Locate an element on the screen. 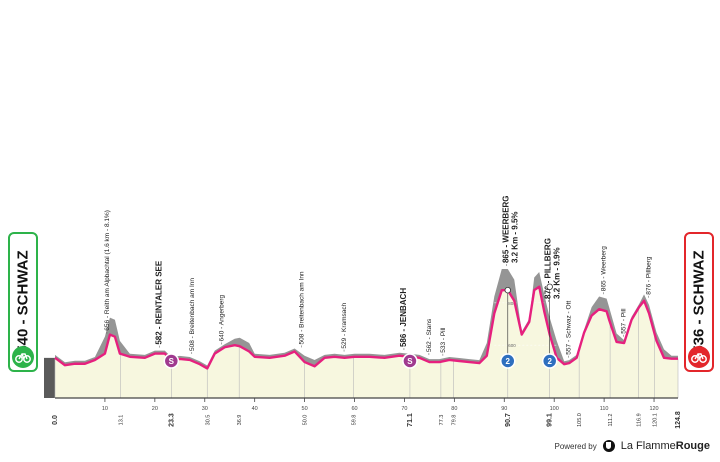 Image resolution: width=720 pixels, height=462 pixels. altitude-ref-label: 600 is located at coordinates (512, 345).